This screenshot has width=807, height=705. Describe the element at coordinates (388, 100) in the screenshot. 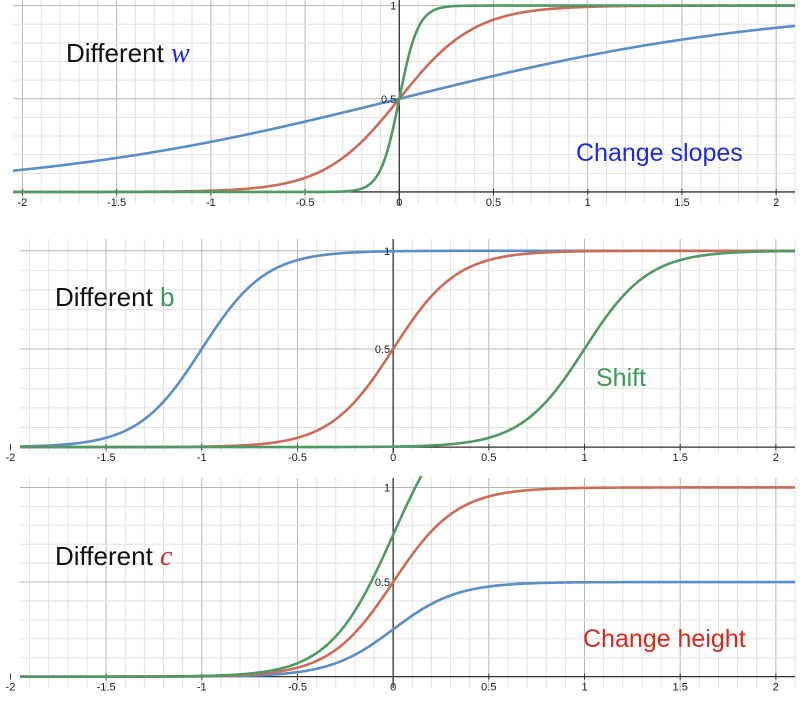

I see `y-tick-label-w: 0.5` at that location.